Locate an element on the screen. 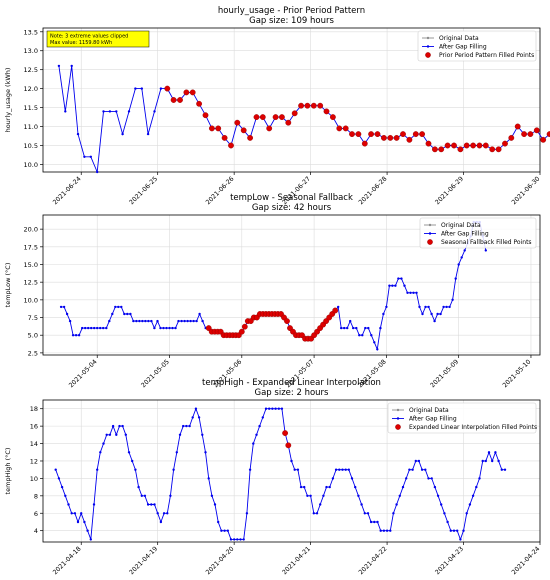 The image size is (550, 580). y-tick-label: 11.5 is located at coordinates (31, 108).